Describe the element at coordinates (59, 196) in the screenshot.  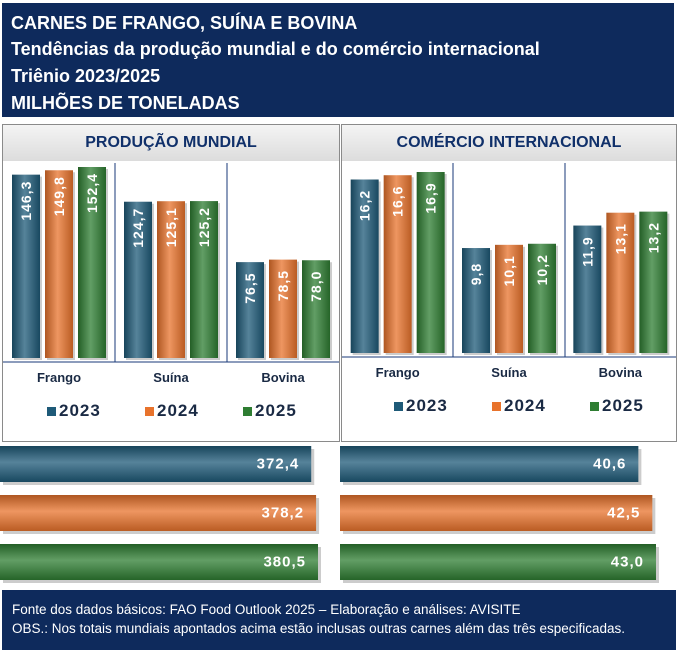
I see `bar-value-label: 149,8` at that location.